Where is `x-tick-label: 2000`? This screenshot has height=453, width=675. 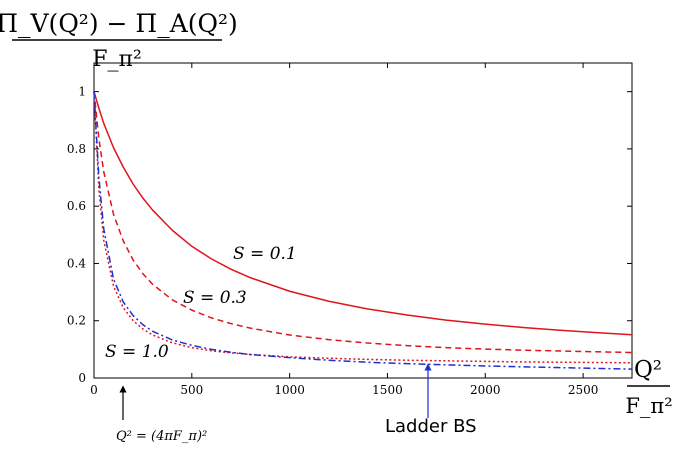 x-tick-label: 2000 is located at coordinates (485, 390).